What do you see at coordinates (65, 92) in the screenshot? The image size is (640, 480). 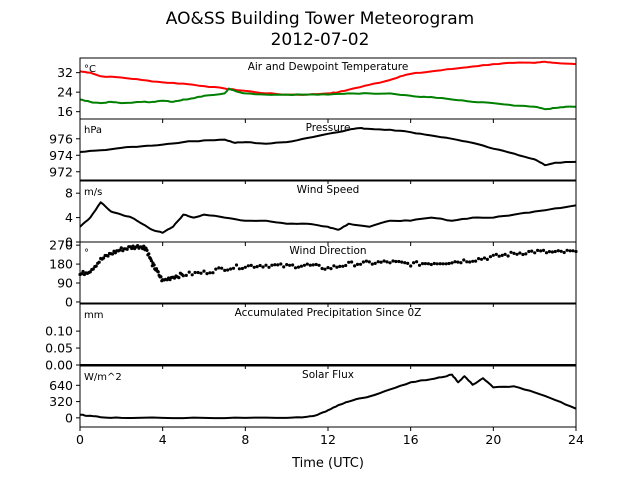 I see `y-tick-label: 24` at bounding box center [65, 92].